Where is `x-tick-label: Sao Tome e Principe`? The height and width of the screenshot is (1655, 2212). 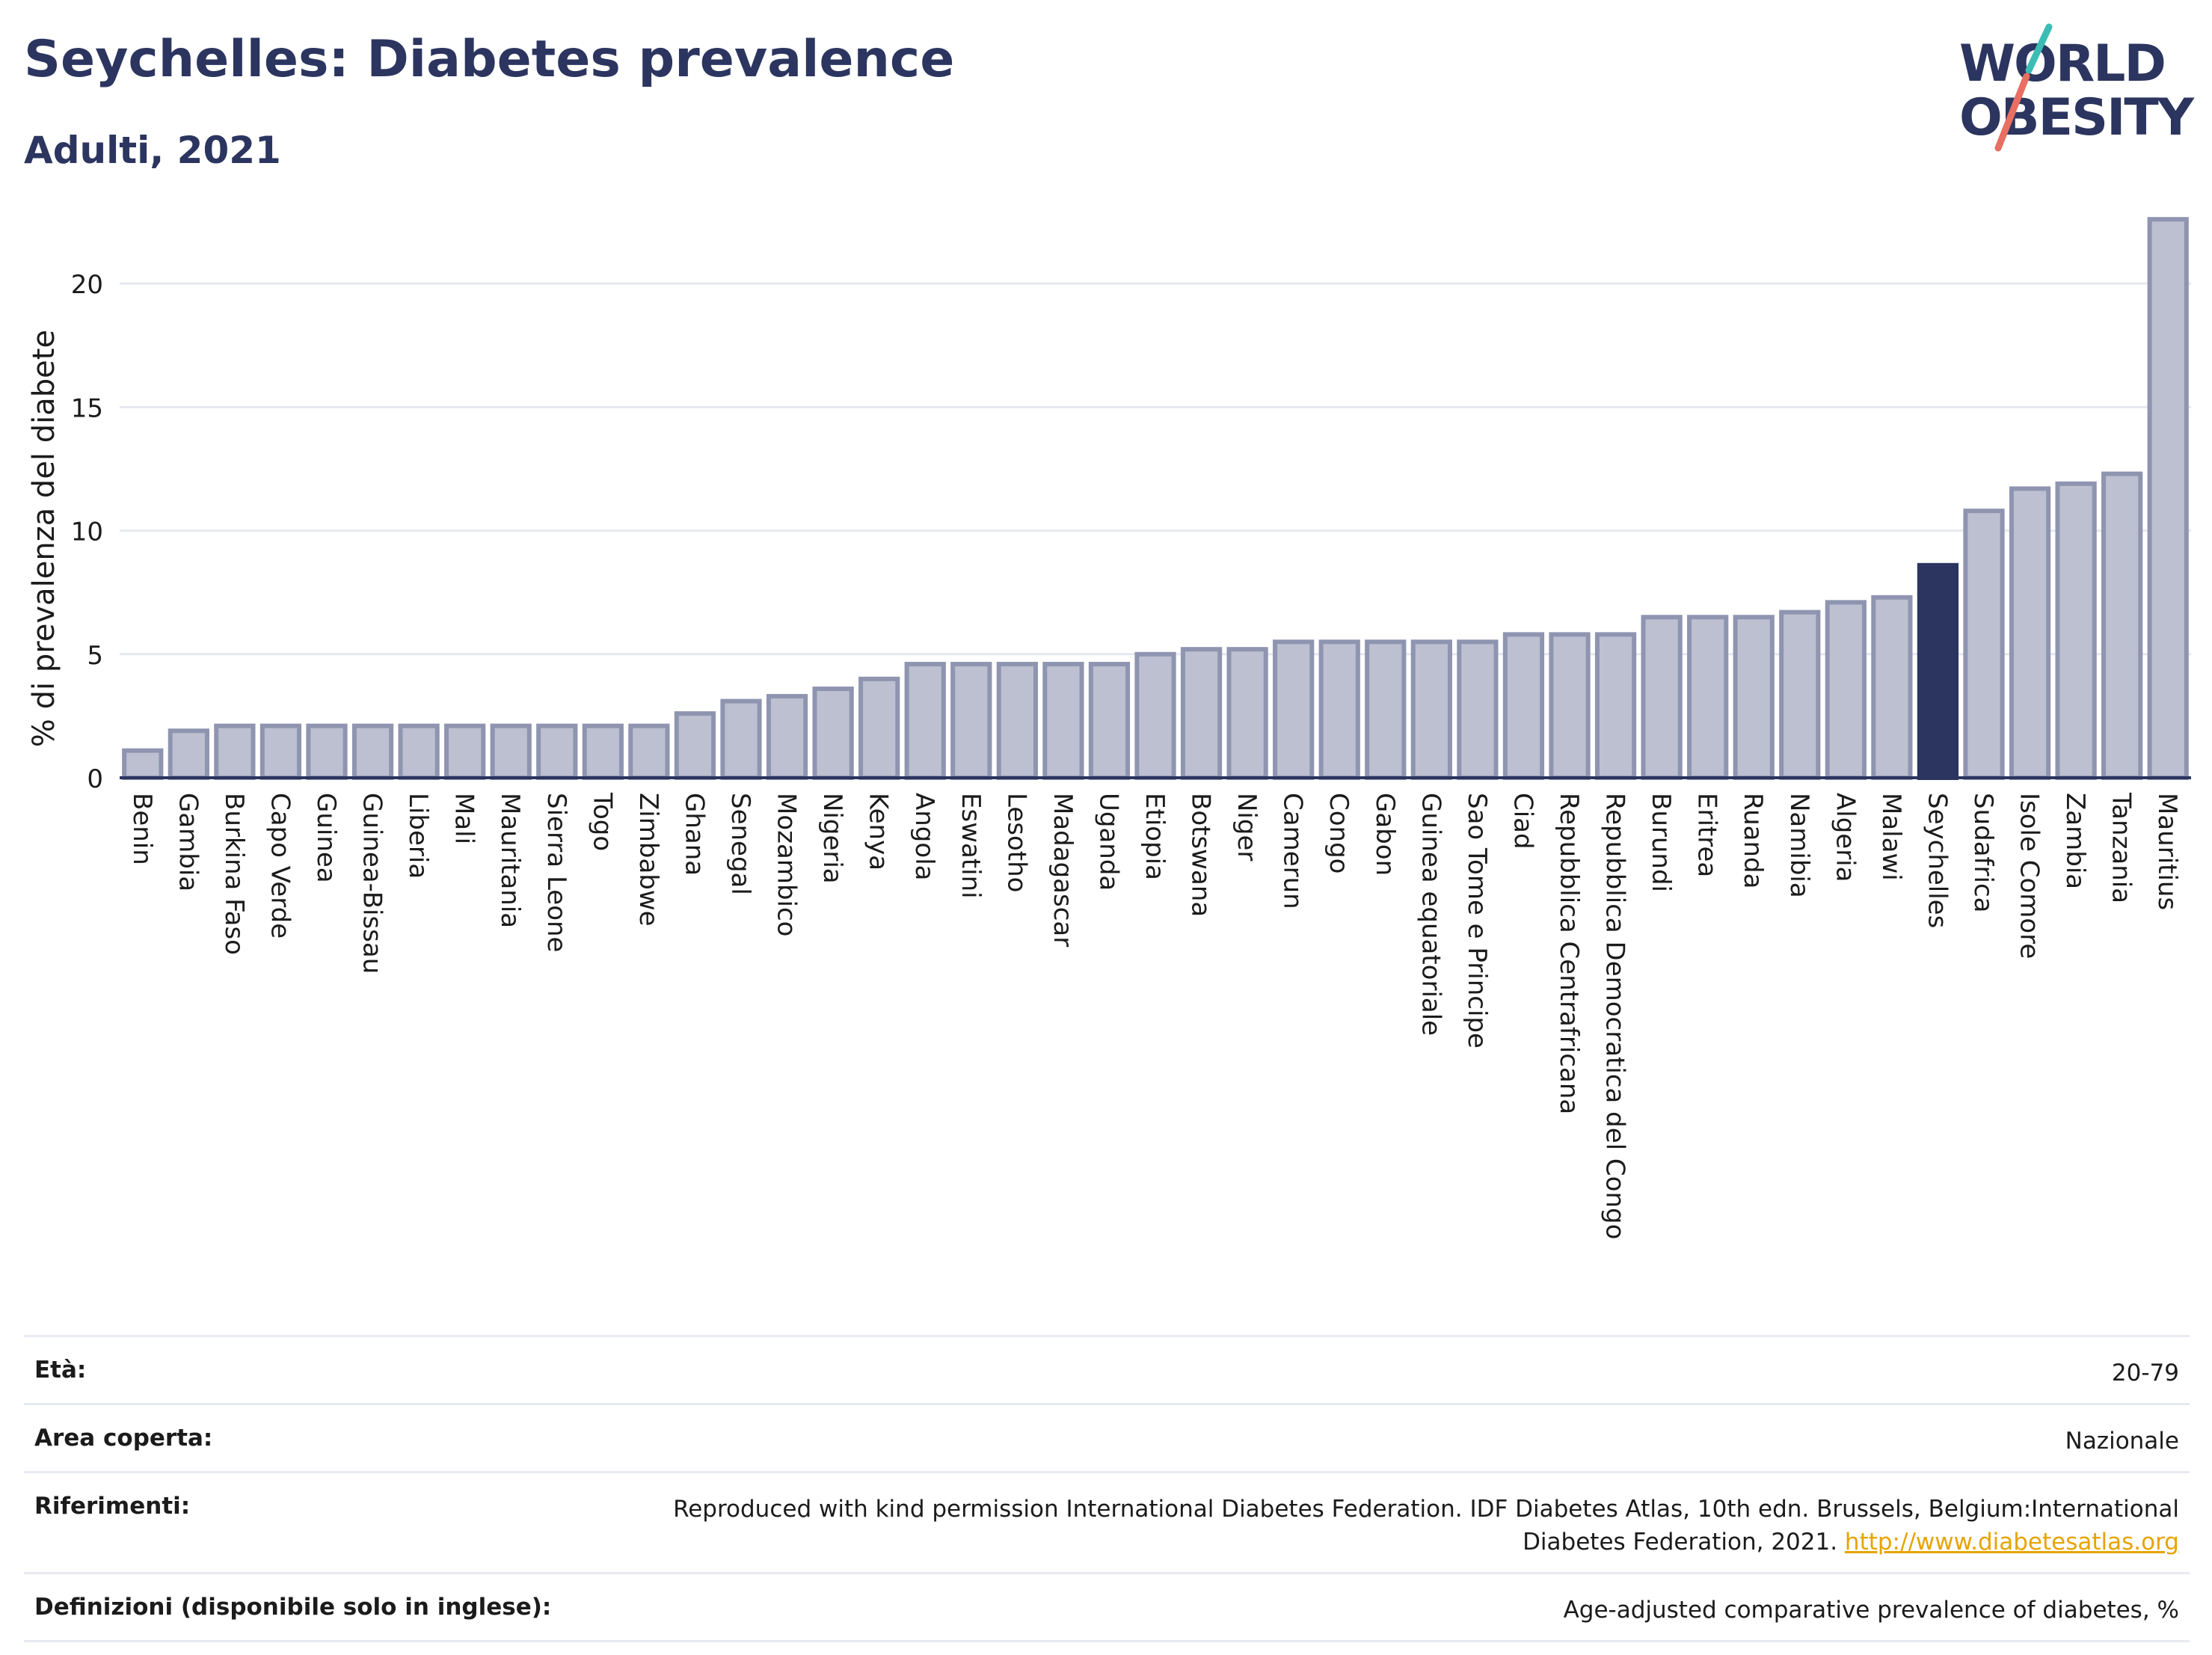 x-tick-label: Sao Tome e Principe is located at coordinates (1477, 920).